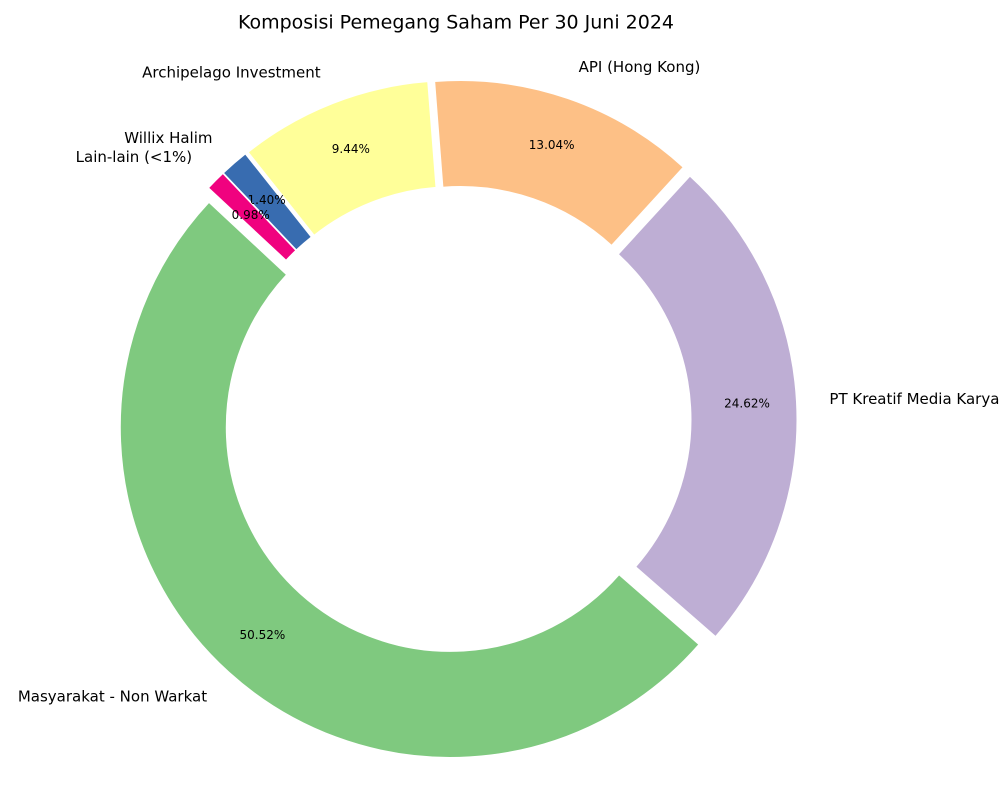 The image size is (1000, 800). What do you see at coordinates (640, 67) in the screenshot?
I see `slice-label: API (Hong Kong)` at bounding box center [640, 67].